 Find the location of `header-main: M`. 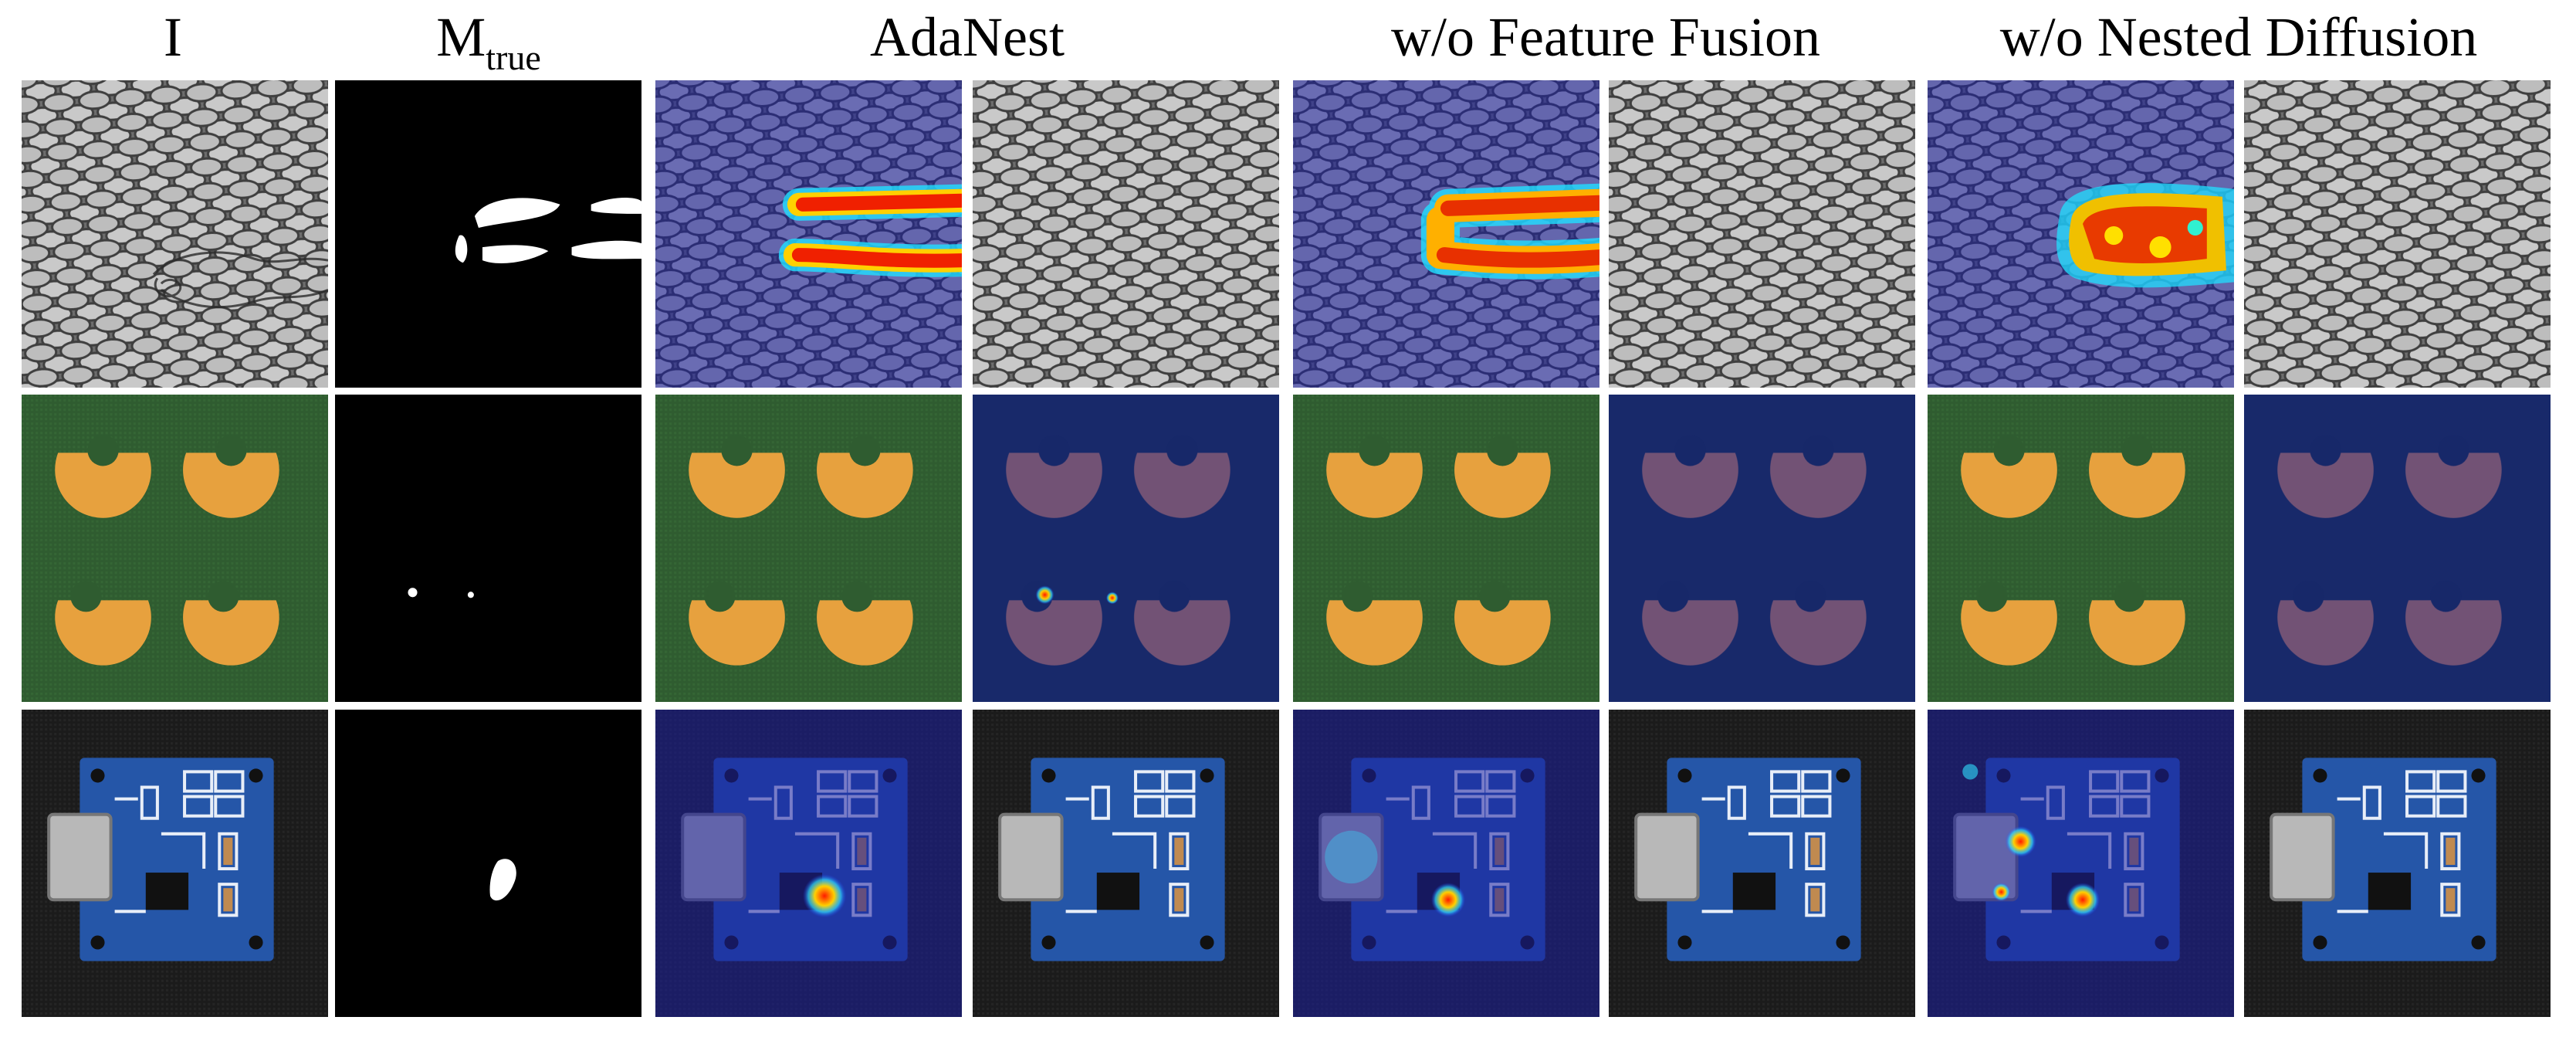

header-main: M is located at coordinates (461, 37).